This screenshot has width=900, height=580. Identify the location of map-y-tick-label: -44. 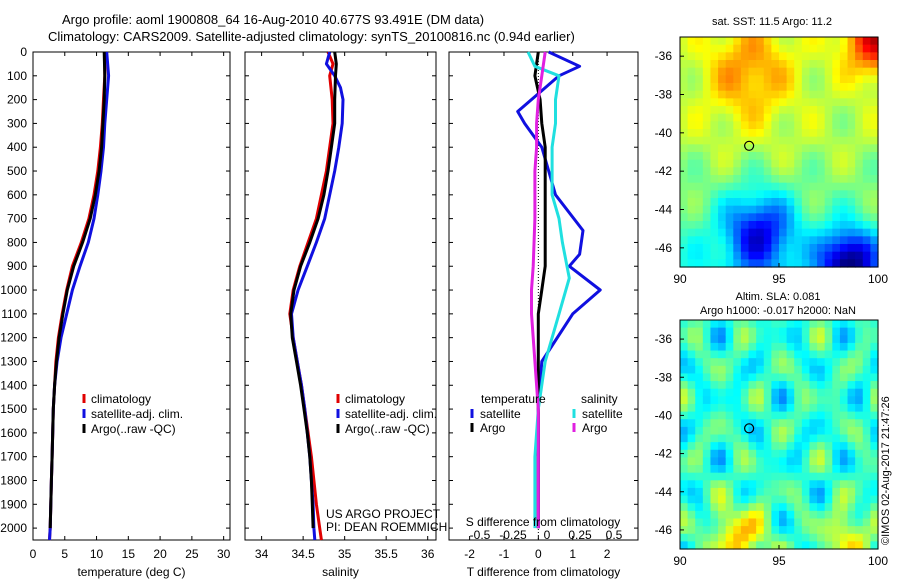
(664, 492).